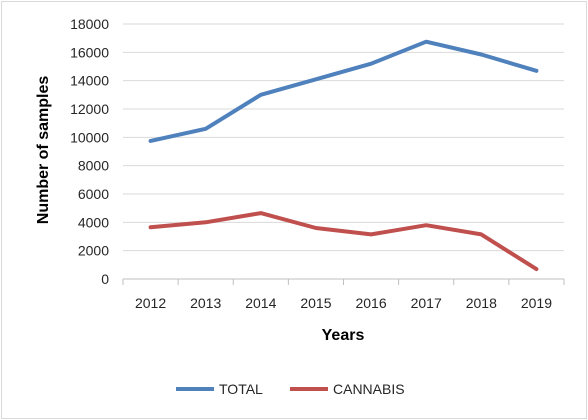  I want to click on y-tick-label: 6000, so click(93, 194).